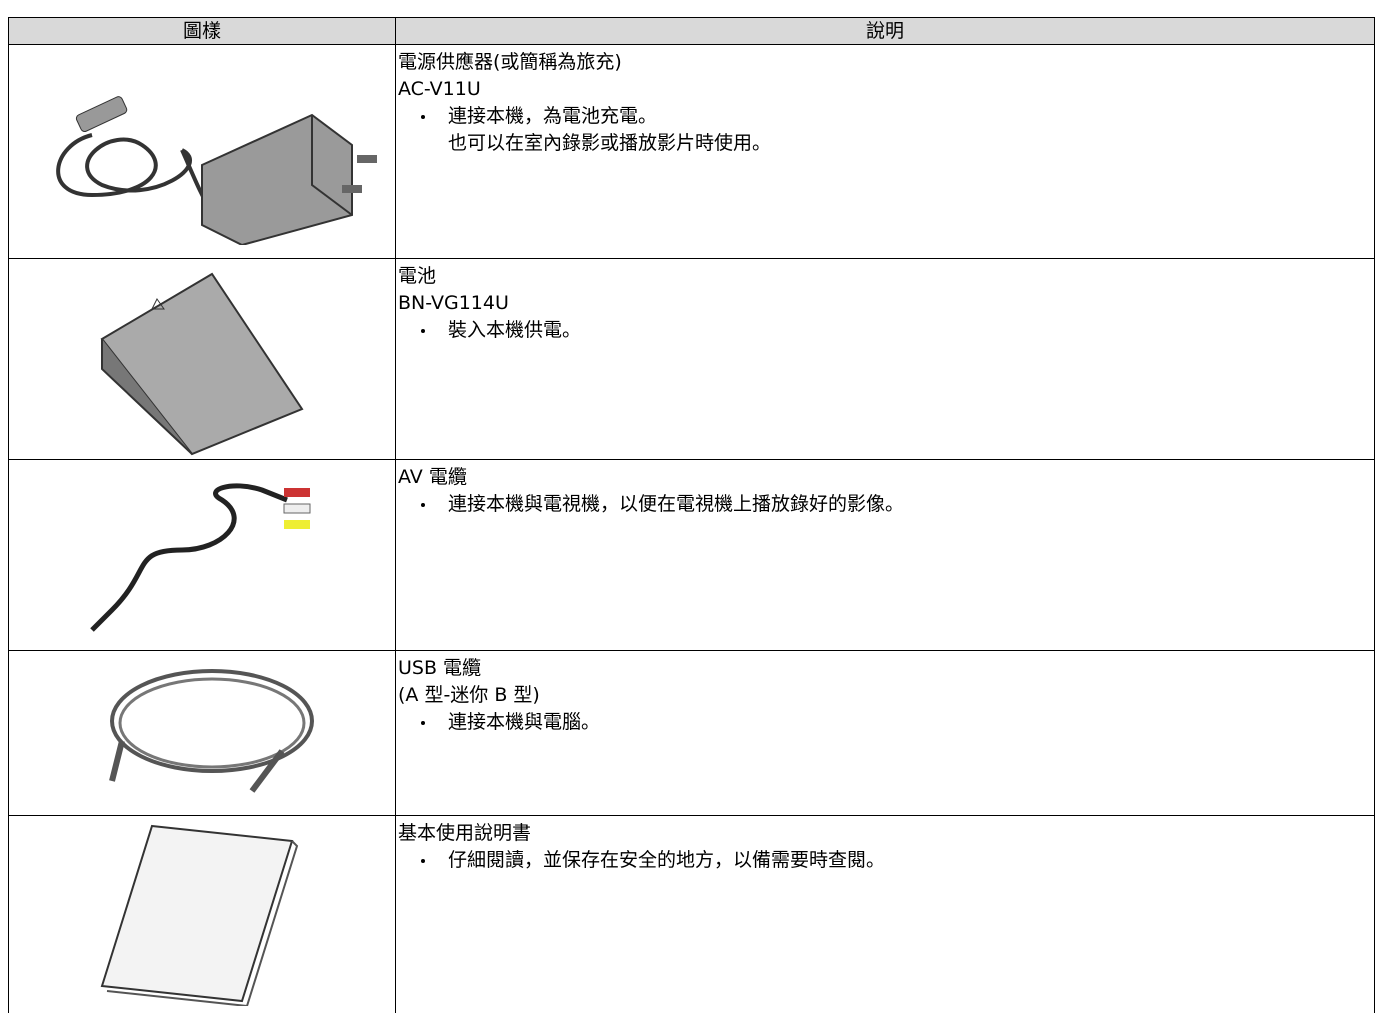 This screenshot has width=1381, height=1013. Describe the element at coordinates (432, 477) in the screenshot. I see `item-name: AV 電纜` at that location.